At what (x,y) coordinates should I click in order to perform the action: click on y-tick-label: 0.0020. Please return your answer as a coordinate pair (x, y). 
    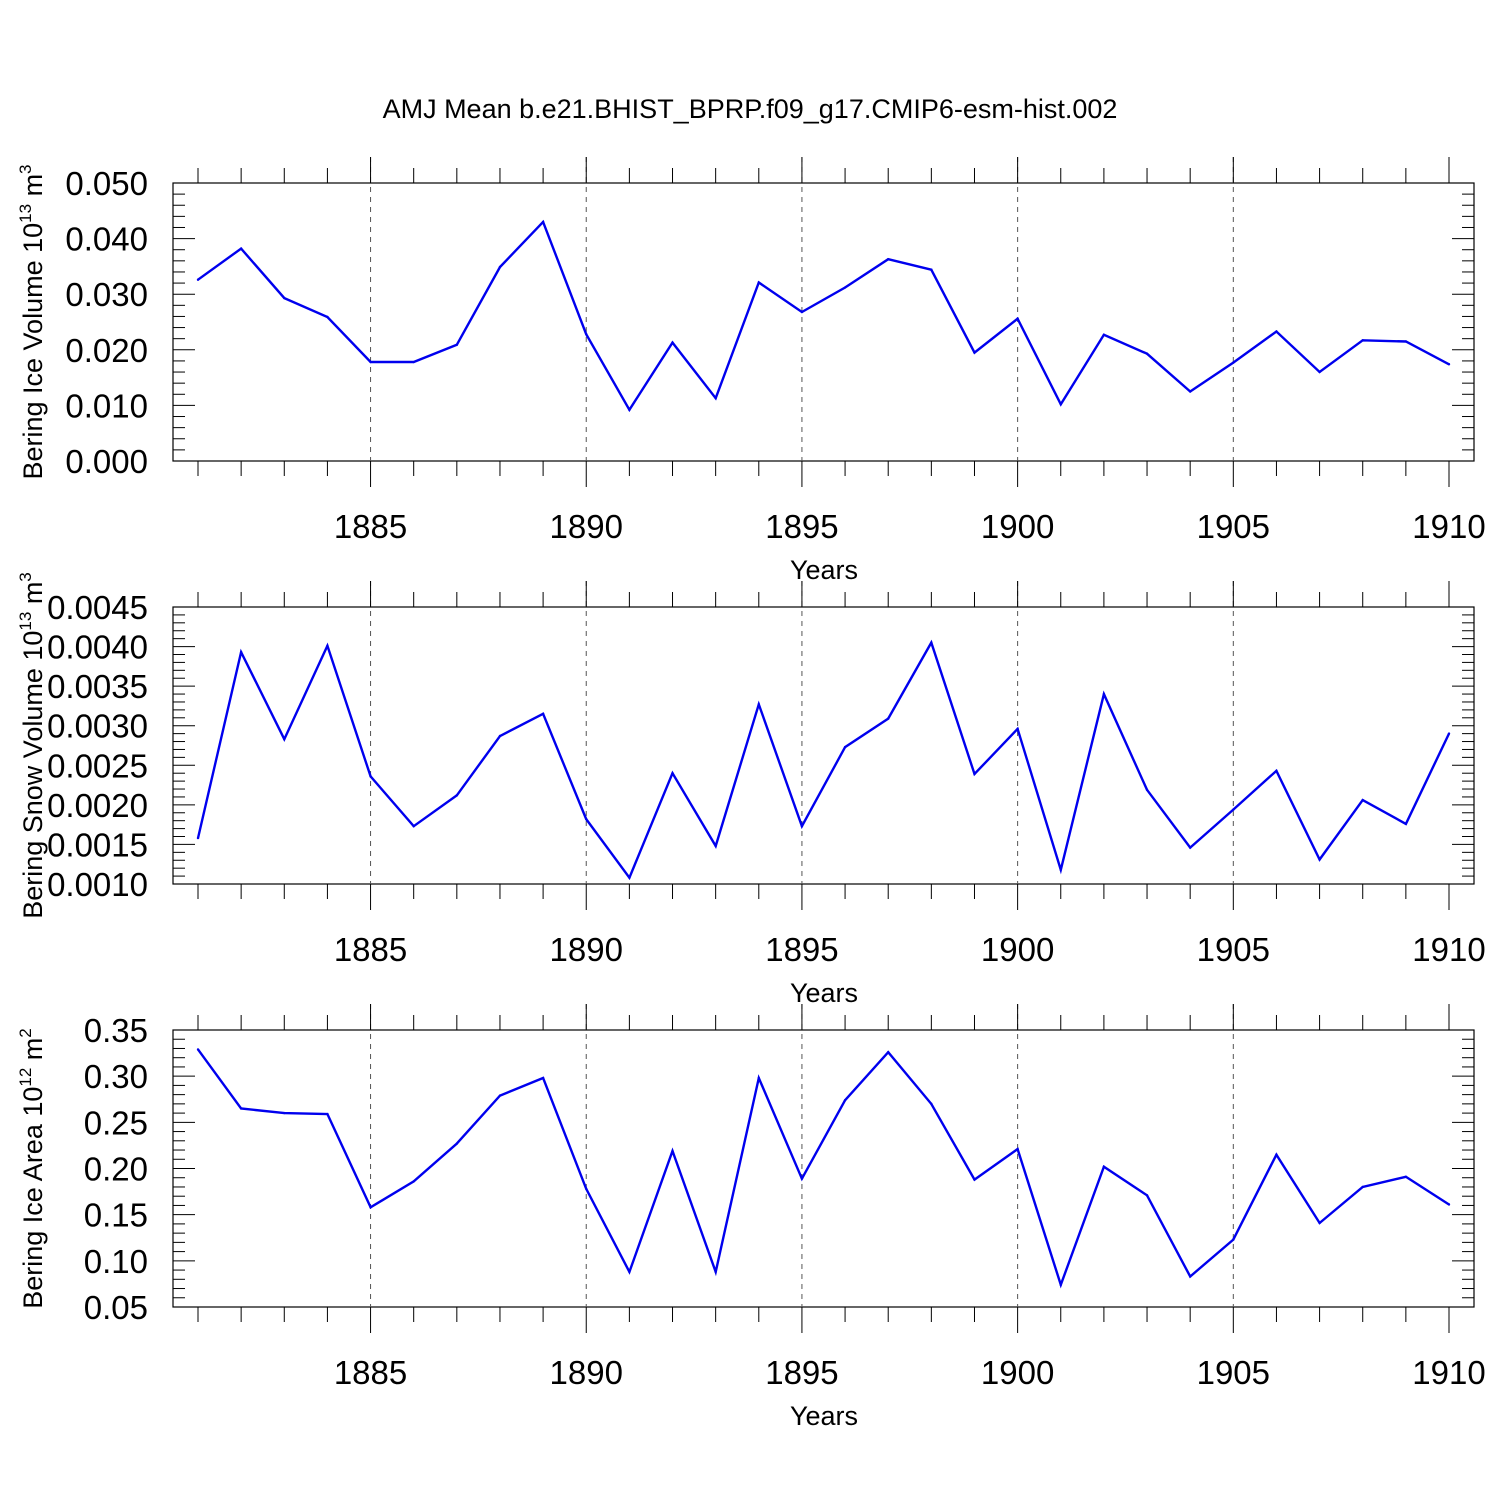
    Looking at the image, I should click on (97, 805).